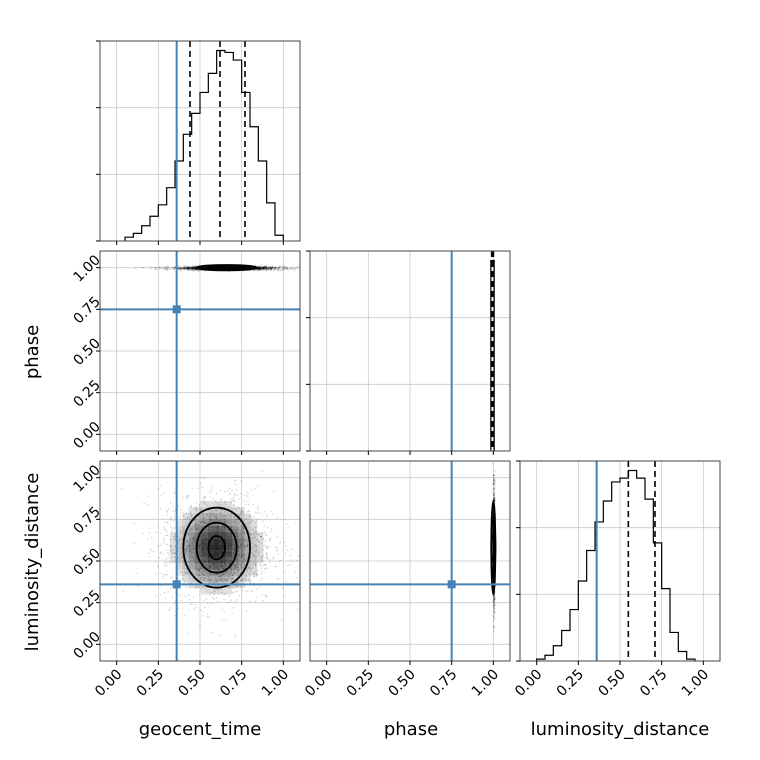 The image size is (760, 760). I want to click on hist-panel-geocent_time, so click(198, 142).